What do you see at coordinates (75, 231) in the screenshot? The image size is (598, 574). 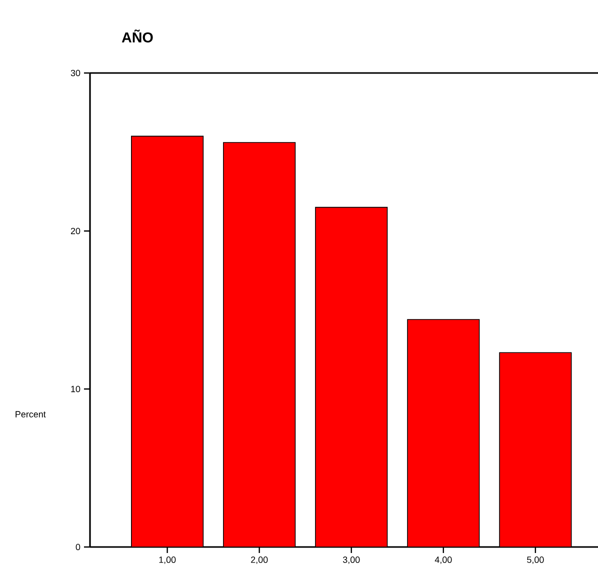 I see `y-tick-label: 20` at bounding box center [75, 231].